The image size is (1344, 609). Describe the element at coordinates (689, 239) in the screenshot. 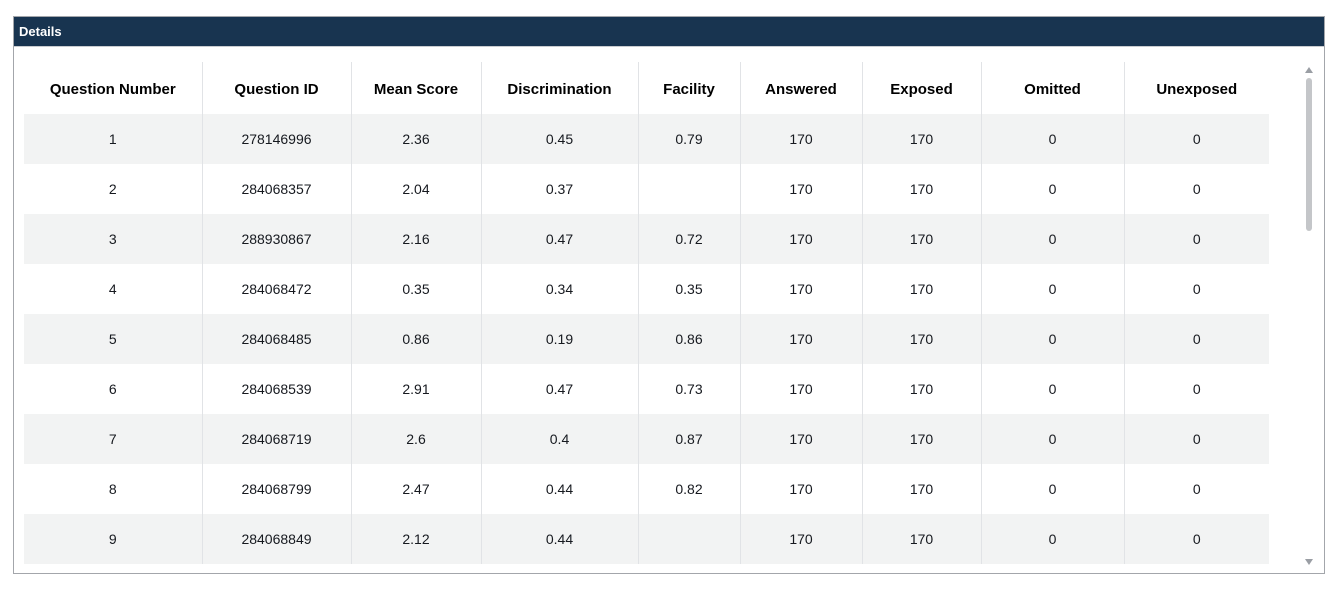

I see `cell-facility: 0.72` at that location.